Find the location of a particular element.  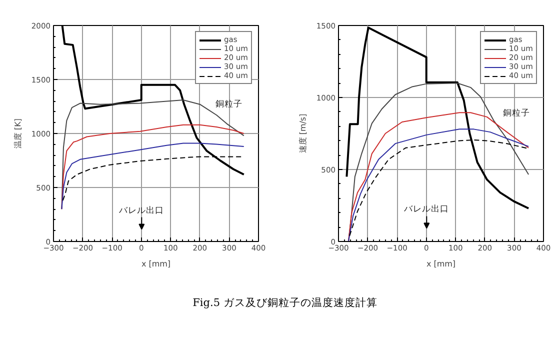

y-axis-title: 速度 [m/s] is located at coordinates (303, 134).